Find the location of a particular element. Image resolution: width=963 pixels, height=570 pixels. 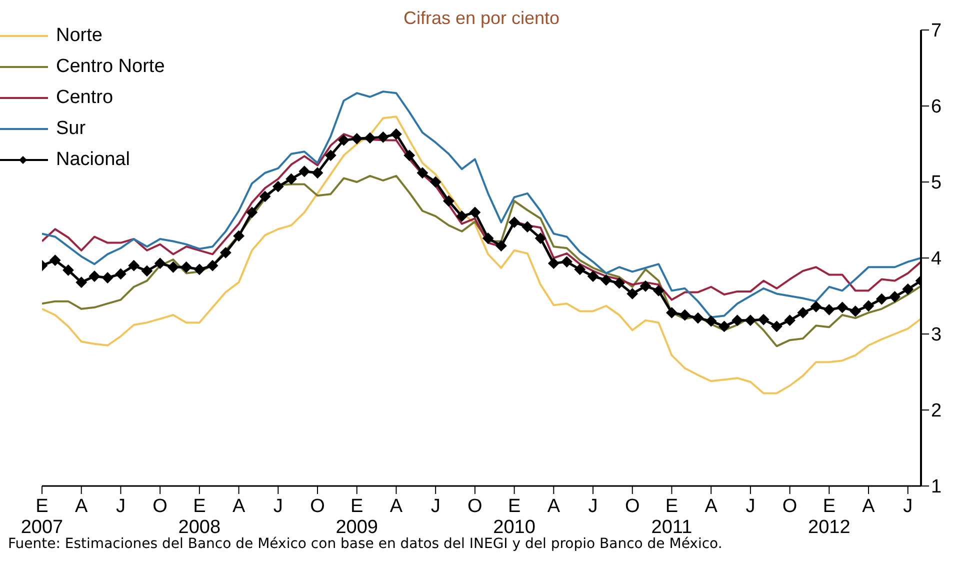

y-tick-label: 3 is located at coordinates (936, 335).